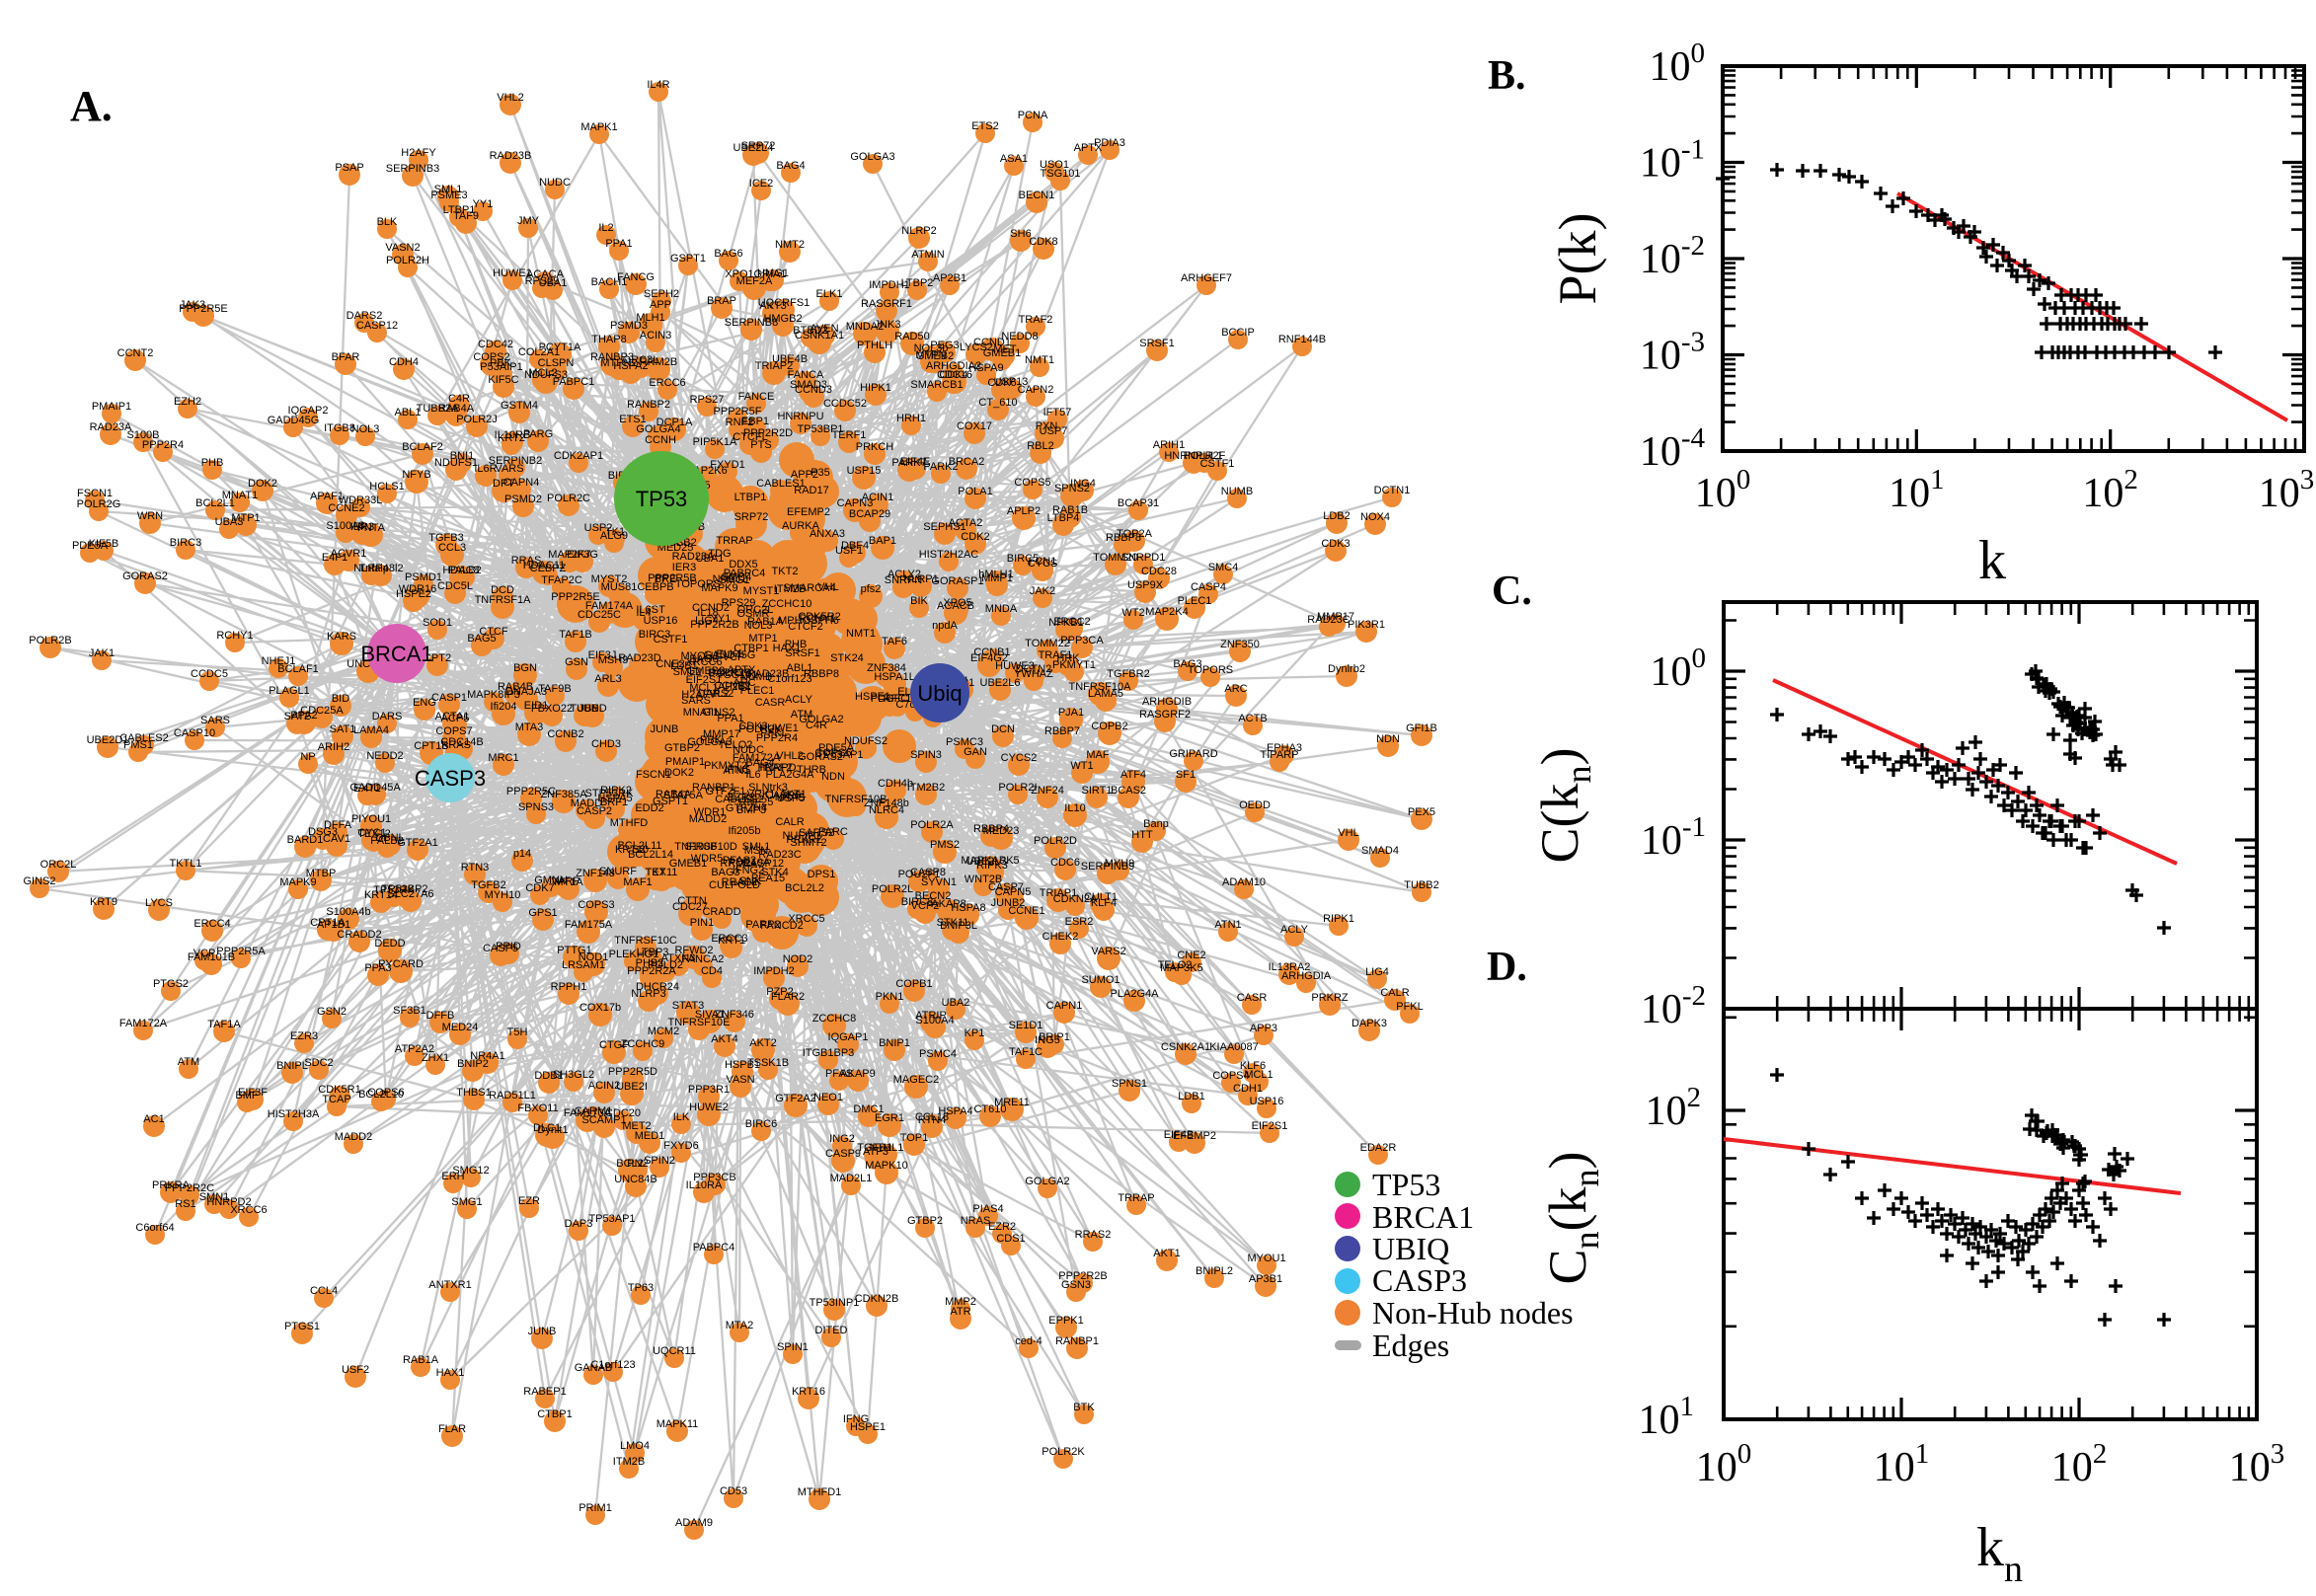 The width and height of the screenshot is (2316, 1596). Describe the element at coordinates (529, 1201) in the screenshot. I see `svg-text: EZR` at that location.